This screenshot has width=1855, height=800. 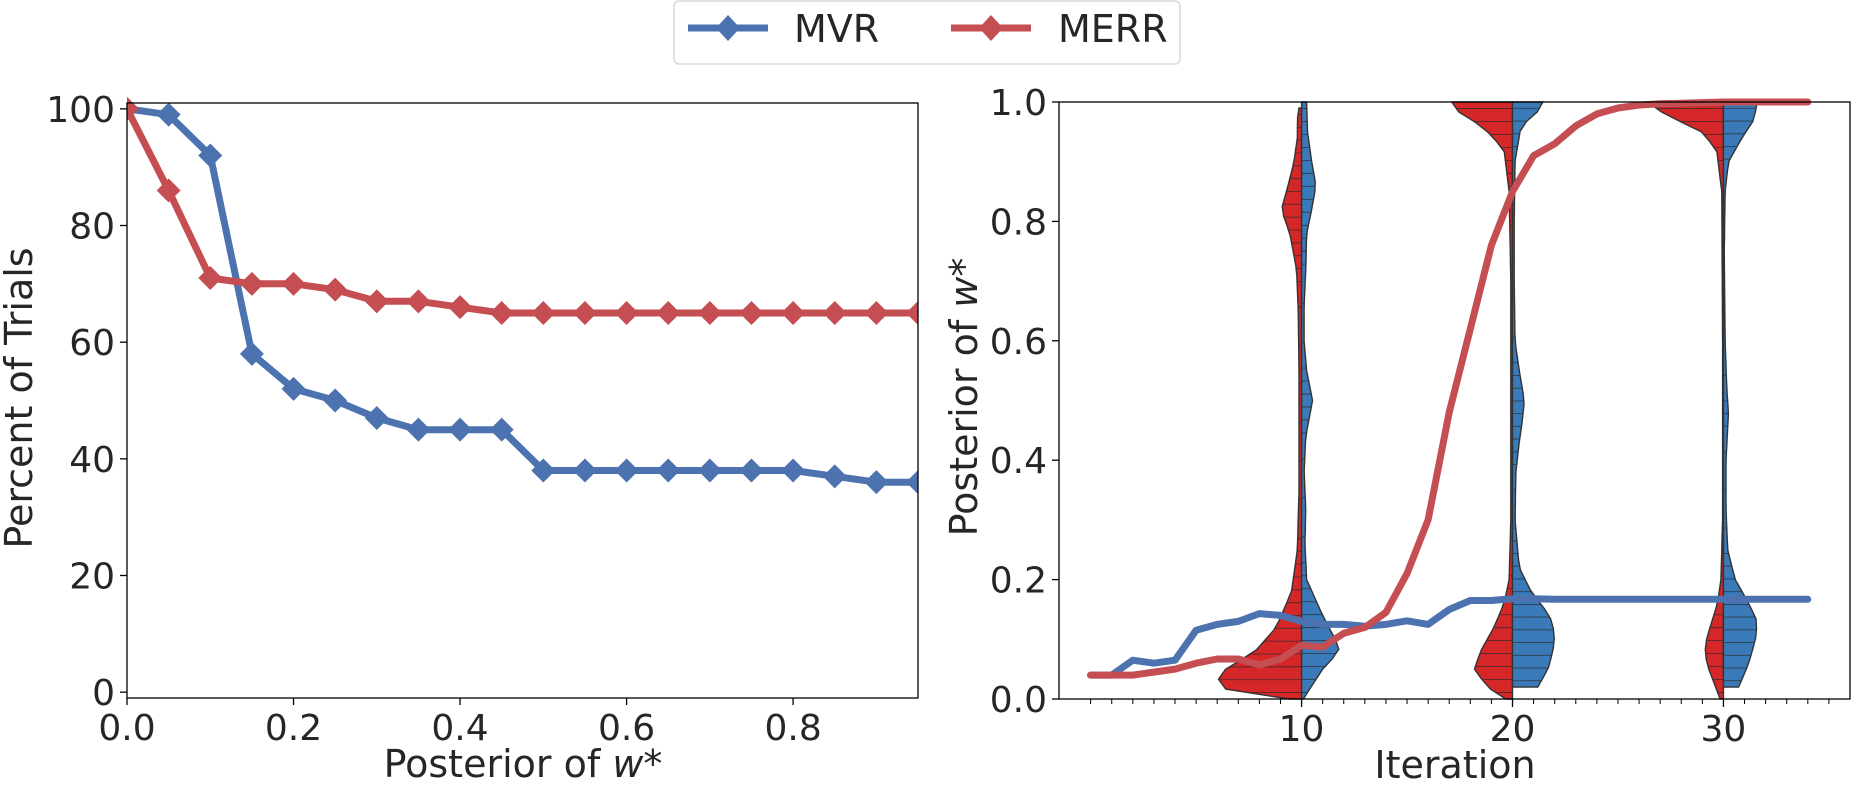 I want to click on right-y-tick-label: 0.6, so click(x=1018, y=342).